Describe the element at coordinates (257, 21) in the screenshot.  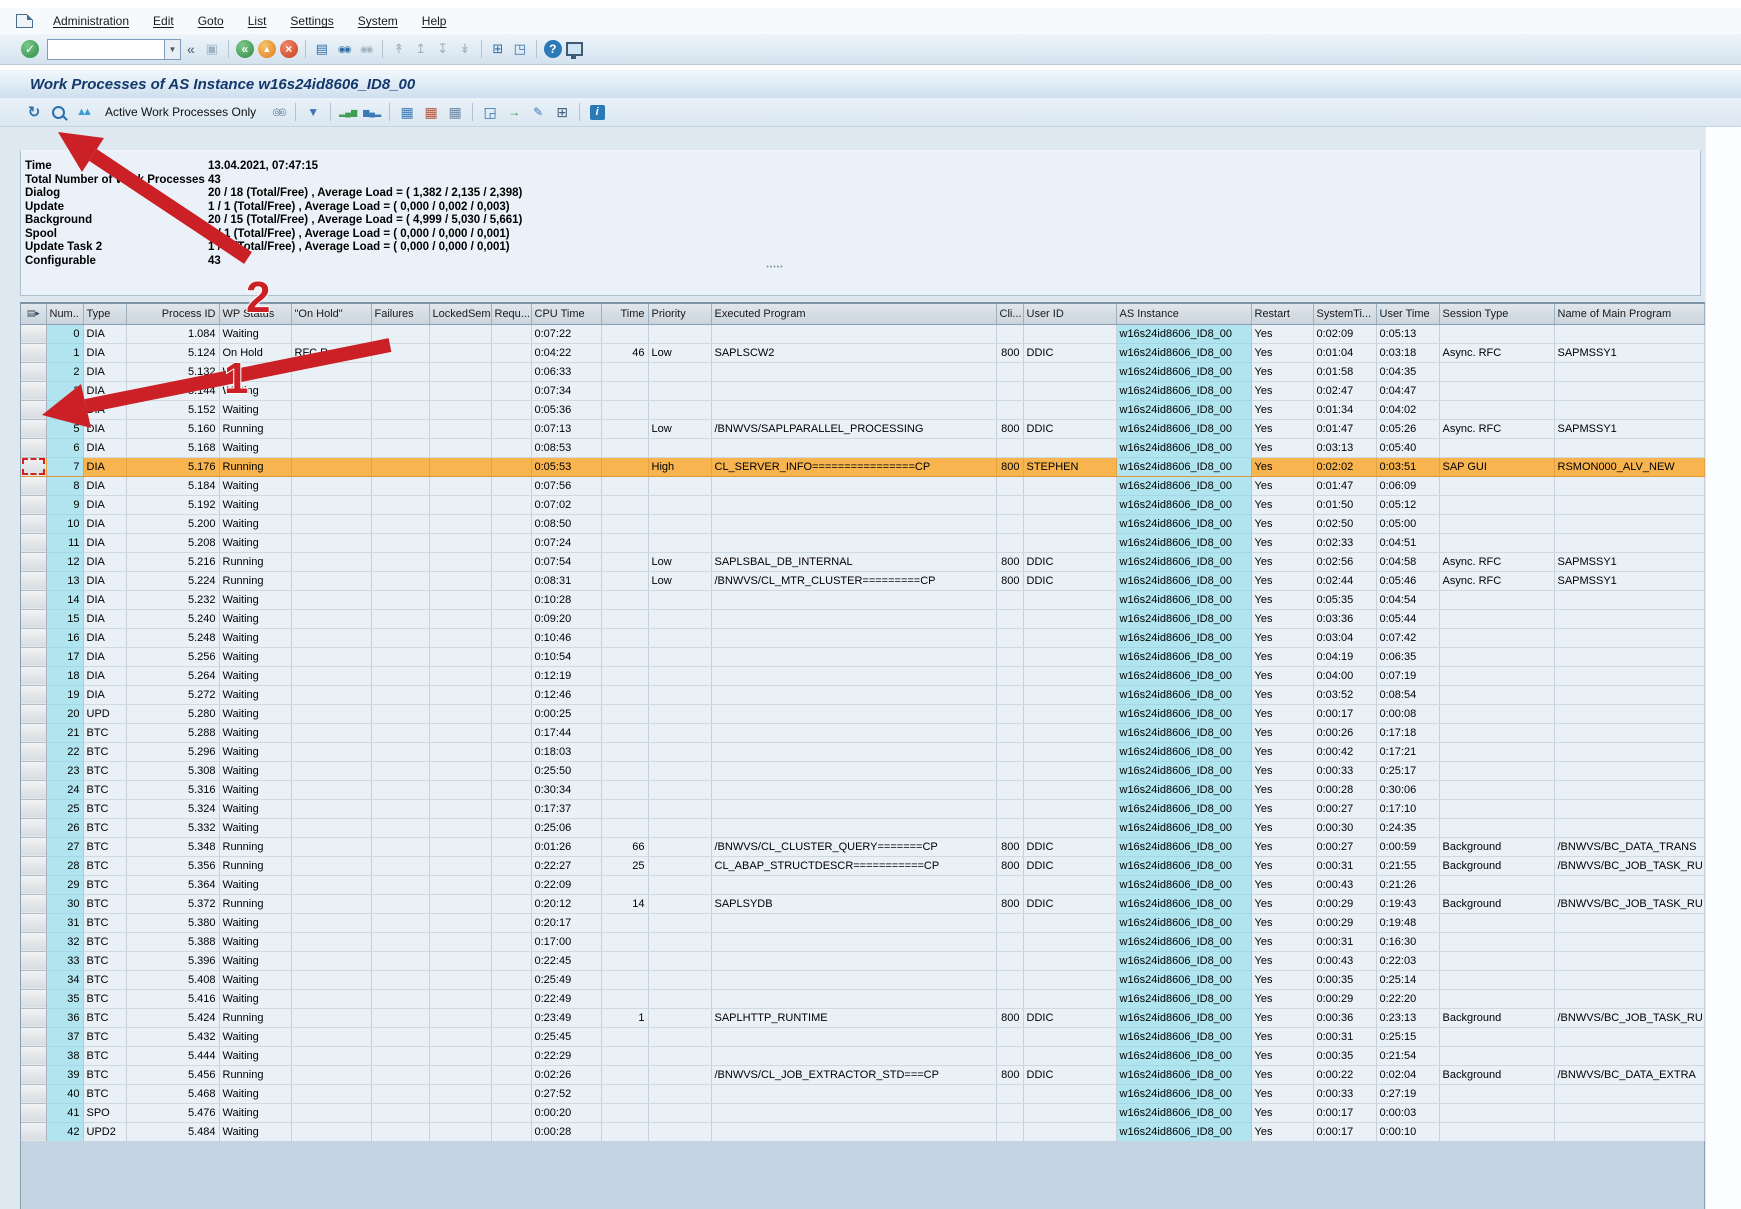
I see `menu-item-list: List` at that location.